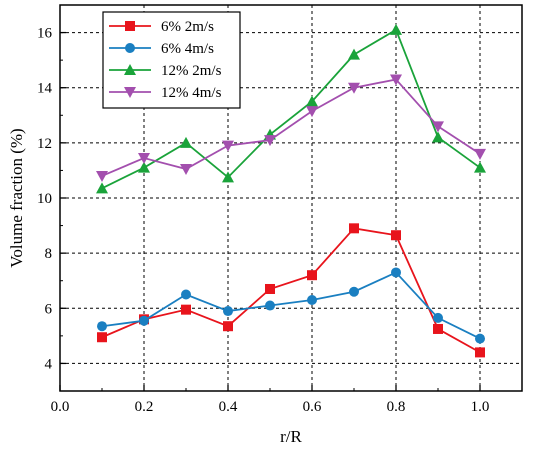 The height and width of the screenshot is (451, 550). Describe the element at coordinates (45, 89) in the screenshot. I see `y-tick-label: 14` at that location.